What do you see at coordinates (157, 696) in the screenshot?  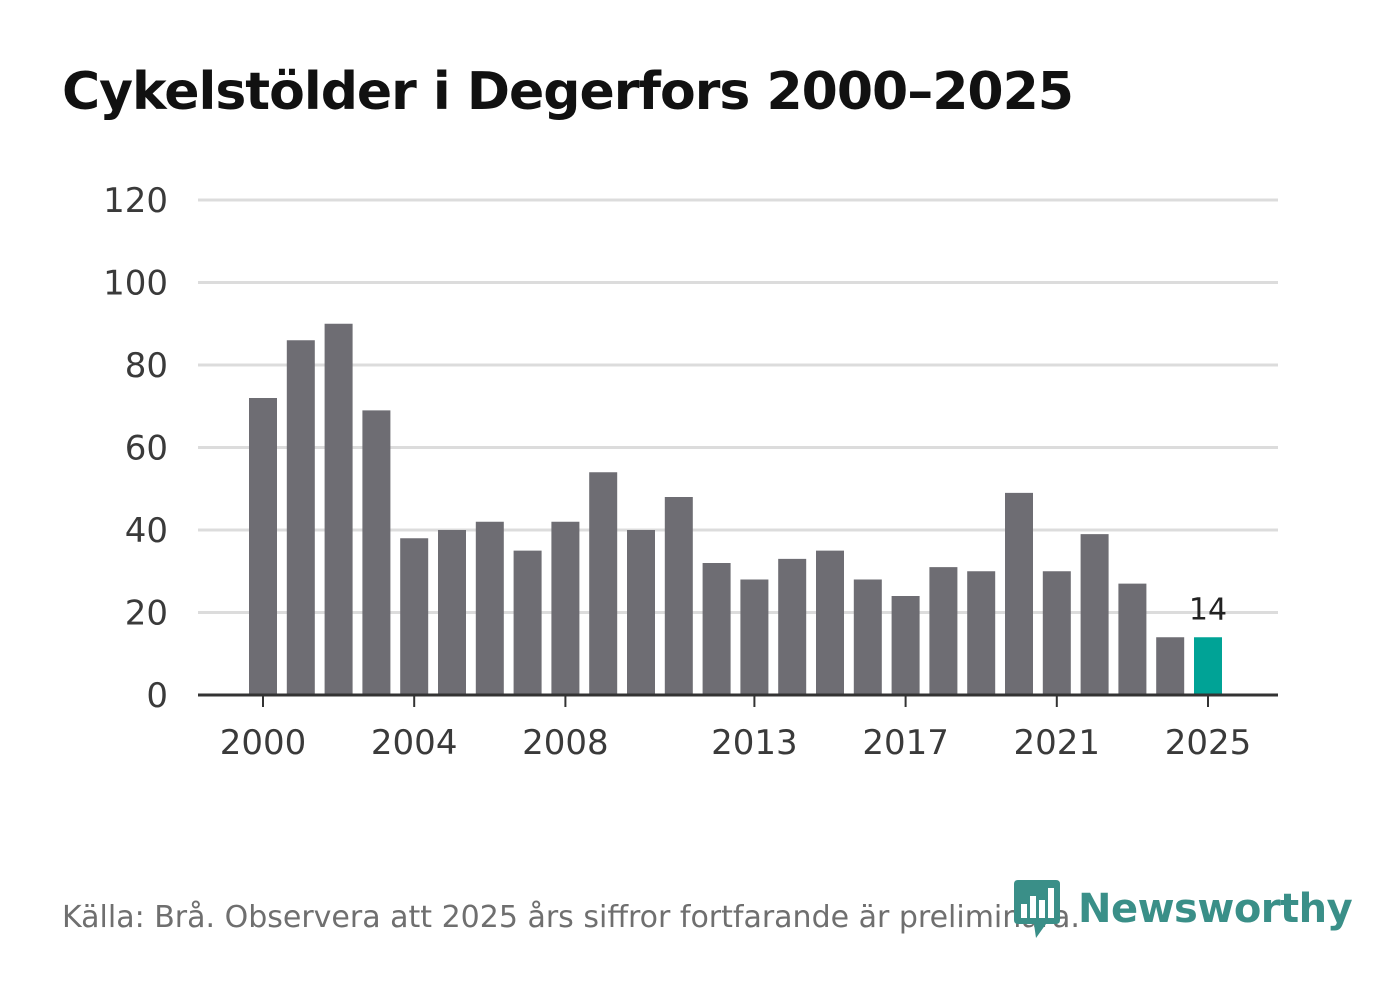 I see `y-tick-label: 0` at bounding box center [157, 696].